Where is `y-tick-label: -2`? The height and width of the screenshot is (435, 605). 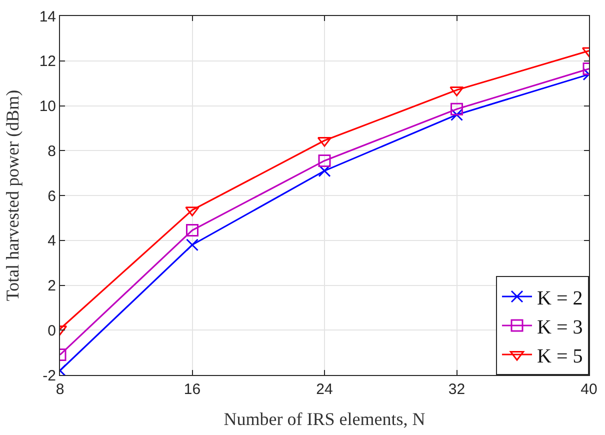 y-tick-label: -2 is located at coordinates (49, 375).